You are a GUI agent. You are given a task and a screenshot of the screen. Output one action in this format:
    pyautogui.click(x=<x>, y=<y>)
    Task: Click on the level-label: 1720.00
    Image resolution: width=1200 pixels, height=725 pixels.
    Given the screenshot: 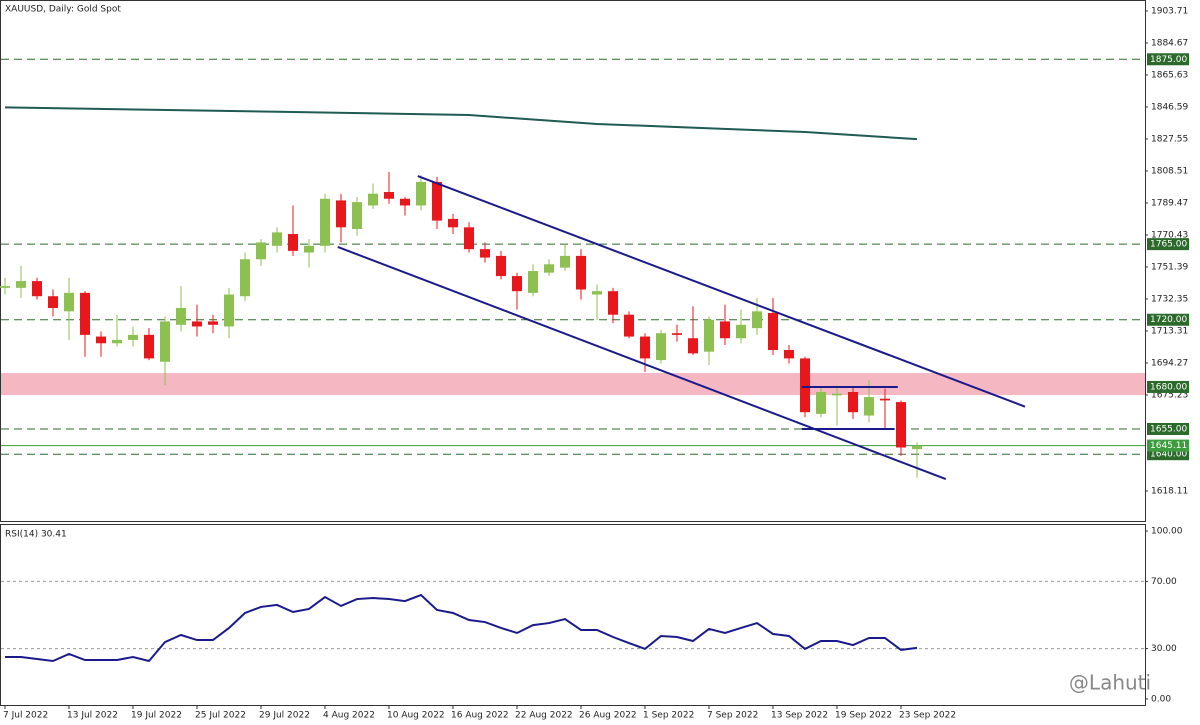 What is the action you would take?
    pyautogui.click(x=1168, y=320)
    